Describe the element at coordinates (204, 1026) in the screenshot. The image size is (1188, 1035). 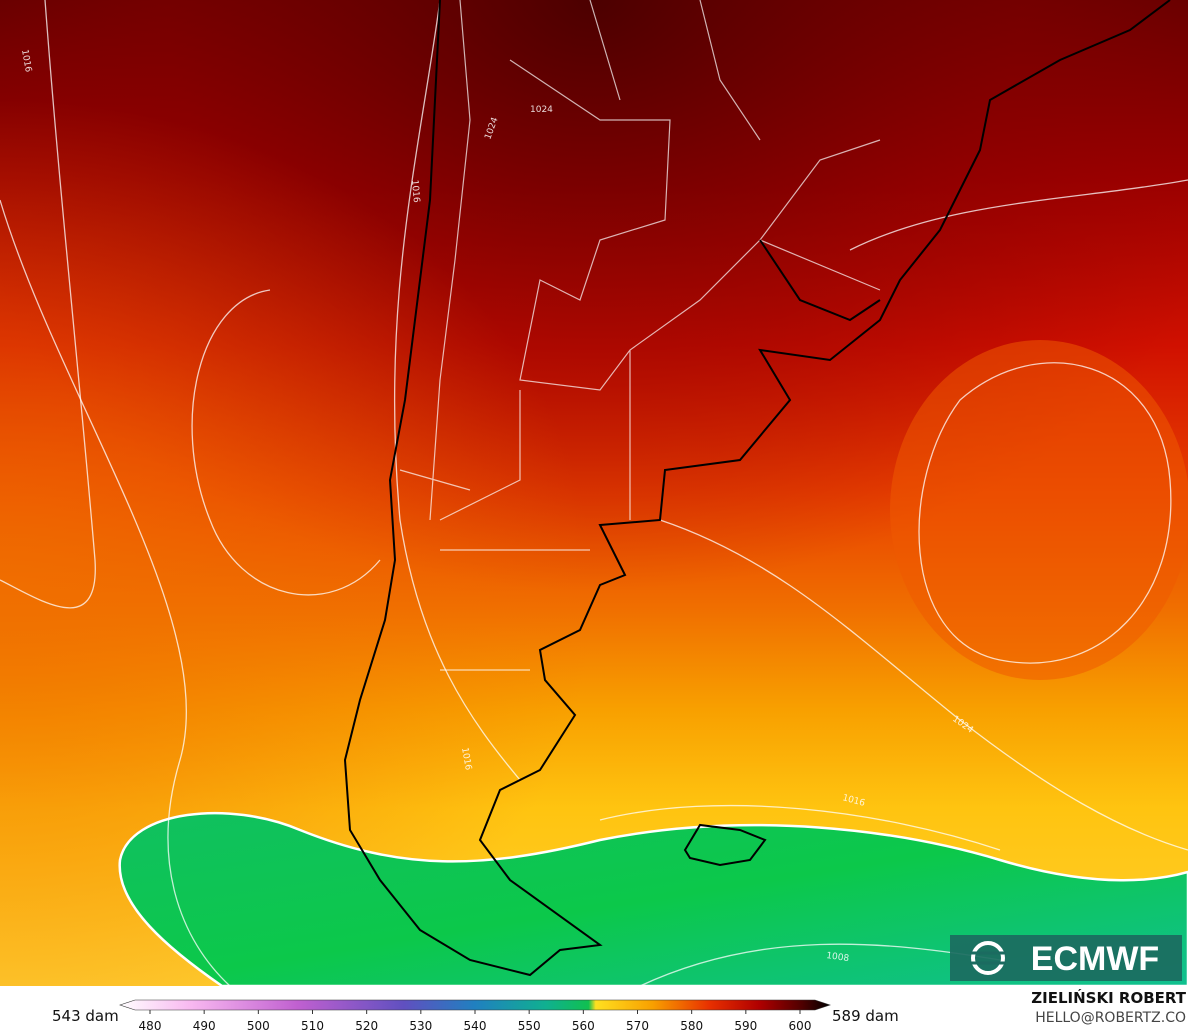
I see `colorbar-tick-label: 490` at that location.